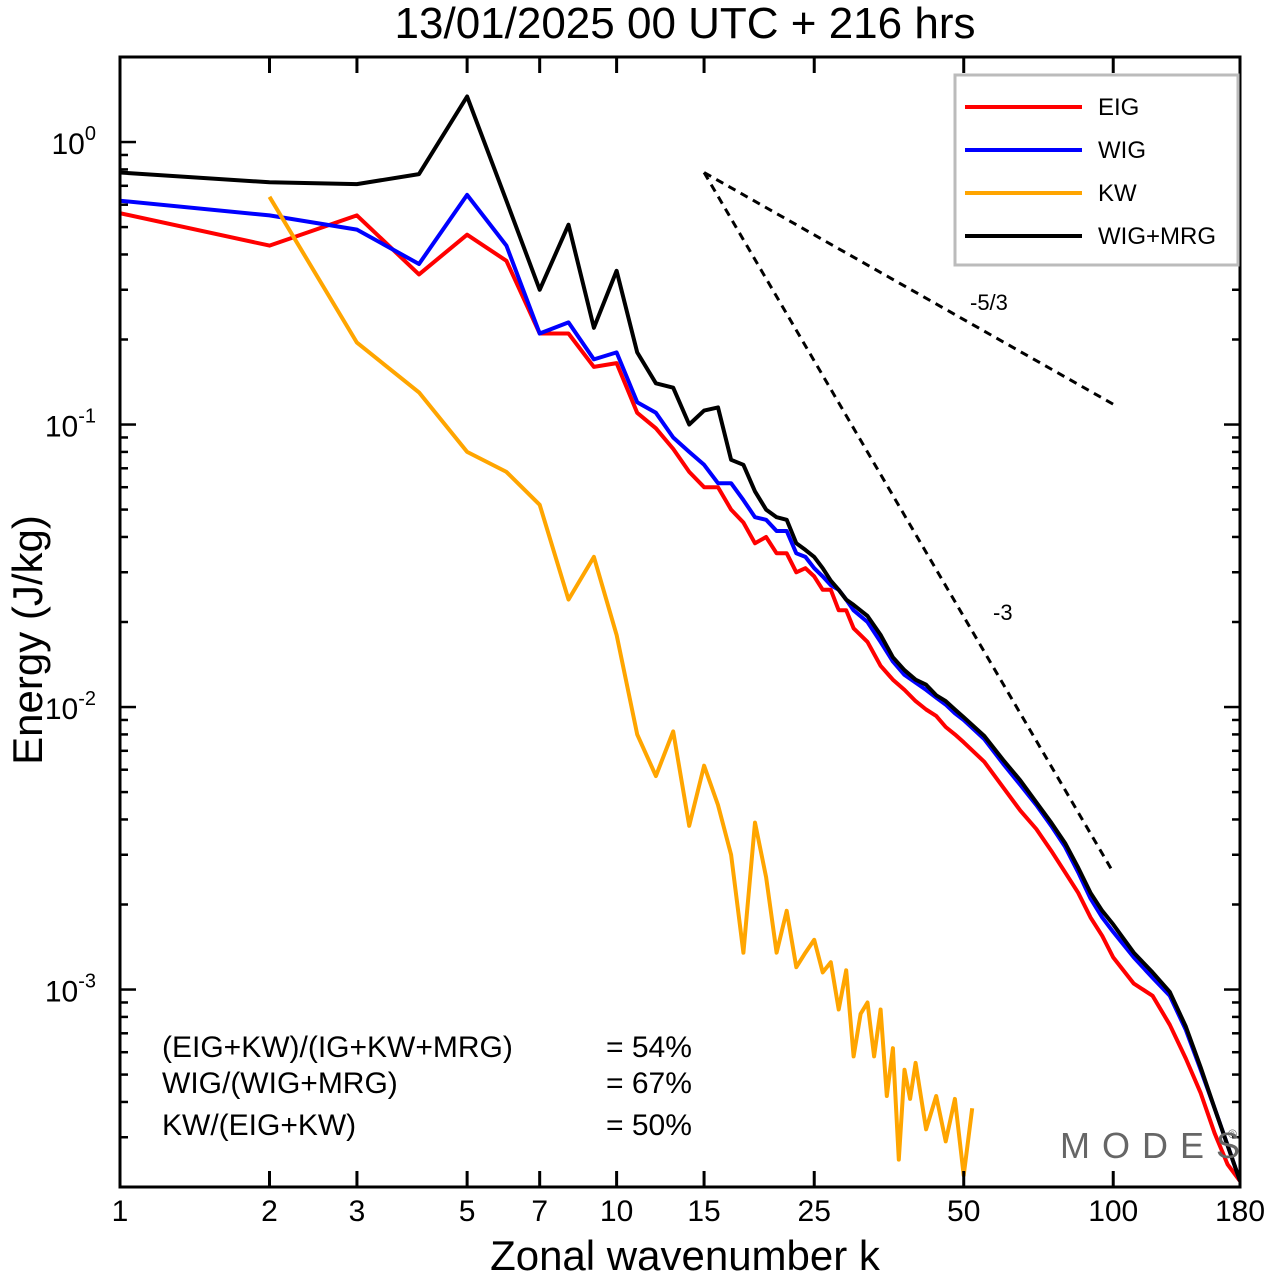 This screenshot has width=1280, height=1281. What do you see at coordinates (539, 1211) in the screenshot?
I see `x-tick-label: 7` at bounding box center [539, 1211].